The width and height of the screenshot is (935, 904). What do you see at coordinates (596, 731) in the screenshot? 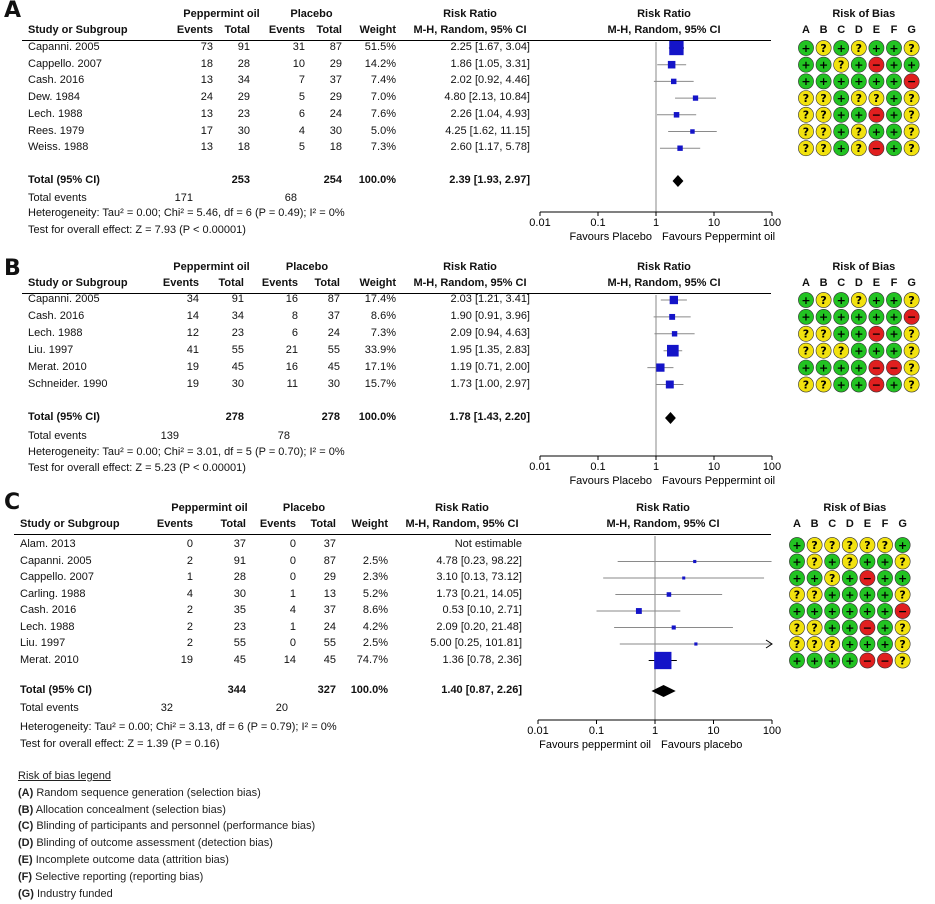
I see `x-tick-label: 0.1` at bounding box center [596, 731].